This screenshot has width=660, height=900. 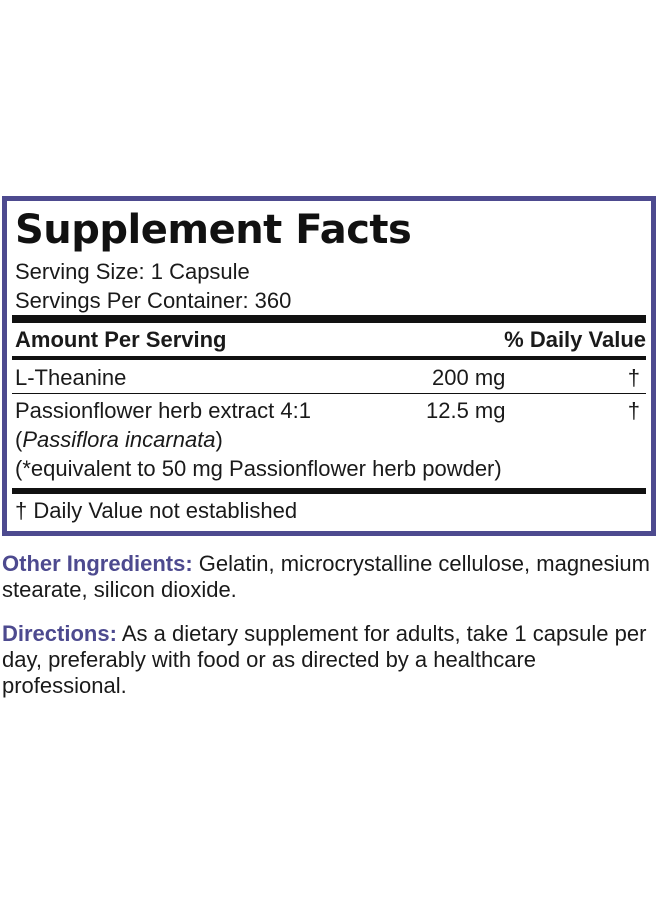 What do you see at coordinates (213, 230) in the screenshot?
I see `panel-title: Supplement Facts` at bounding box center [213, 230].